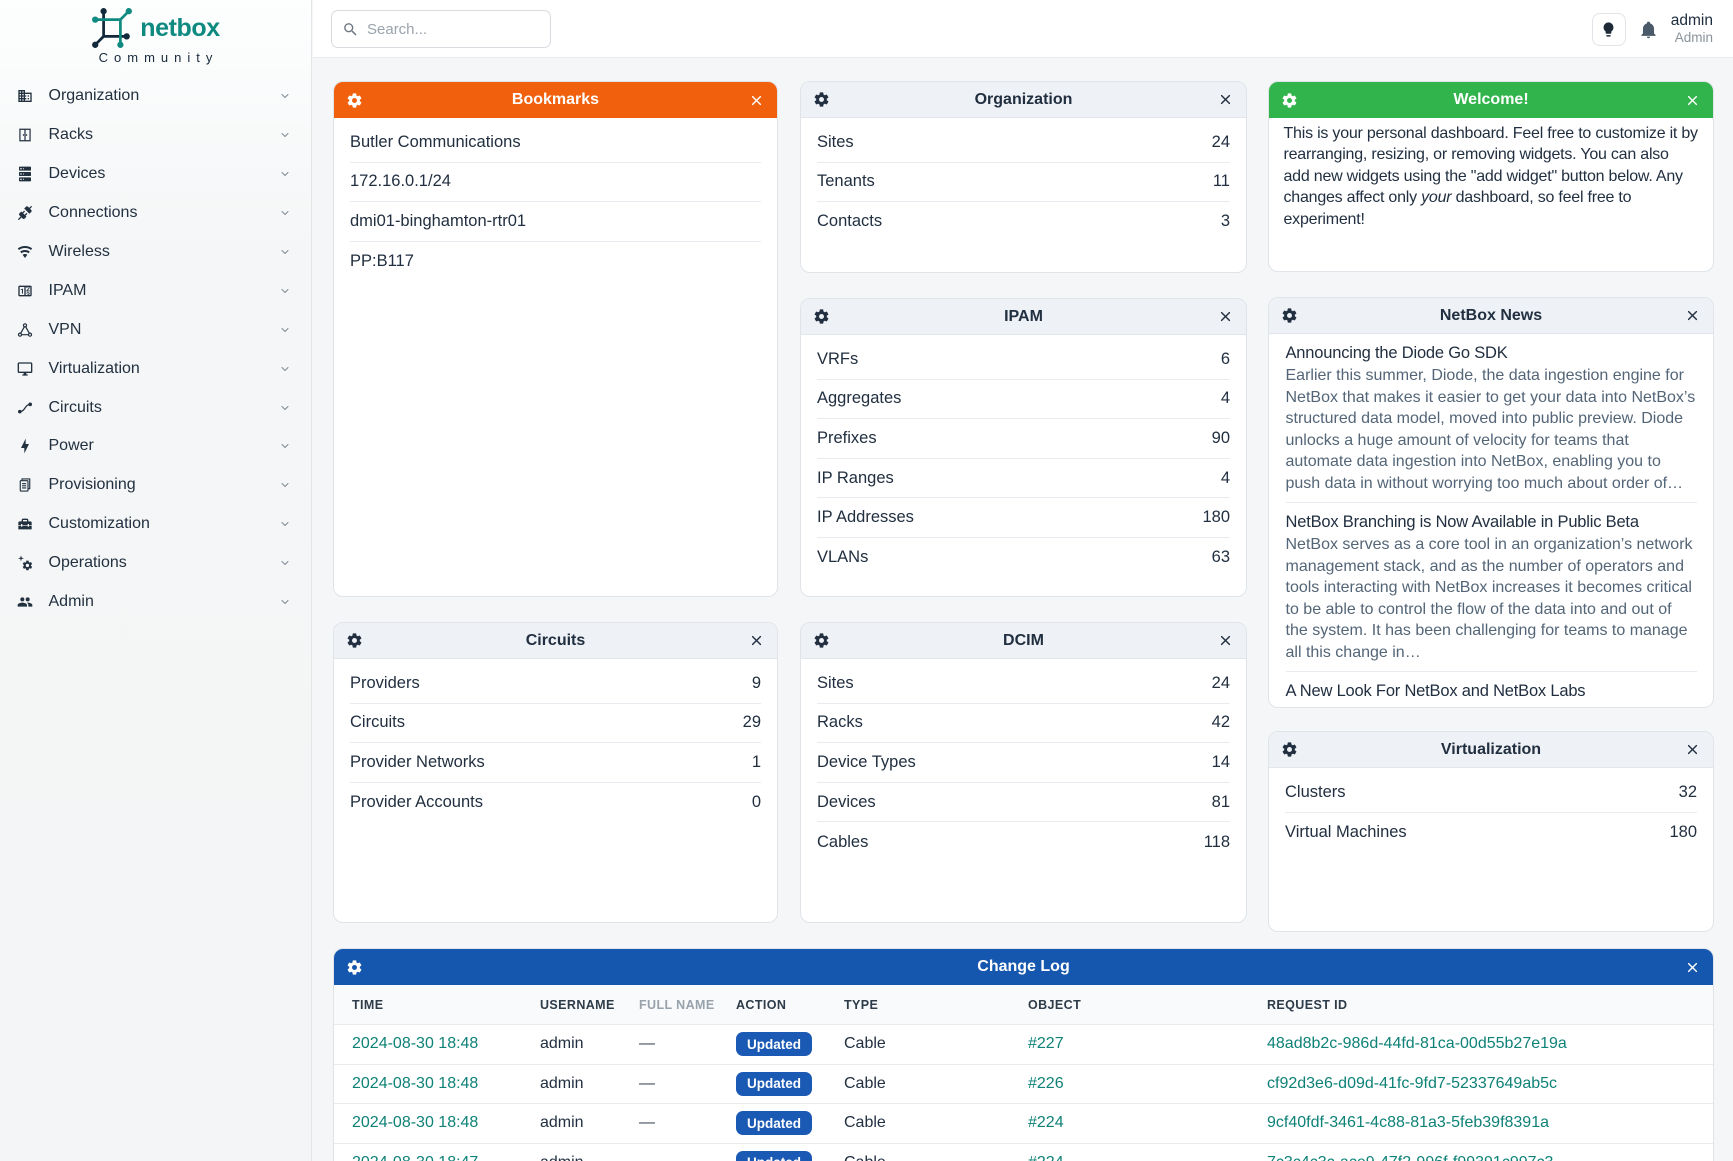 The image size is (1733, 1161). I want to click on search-box, so click(441, 29).